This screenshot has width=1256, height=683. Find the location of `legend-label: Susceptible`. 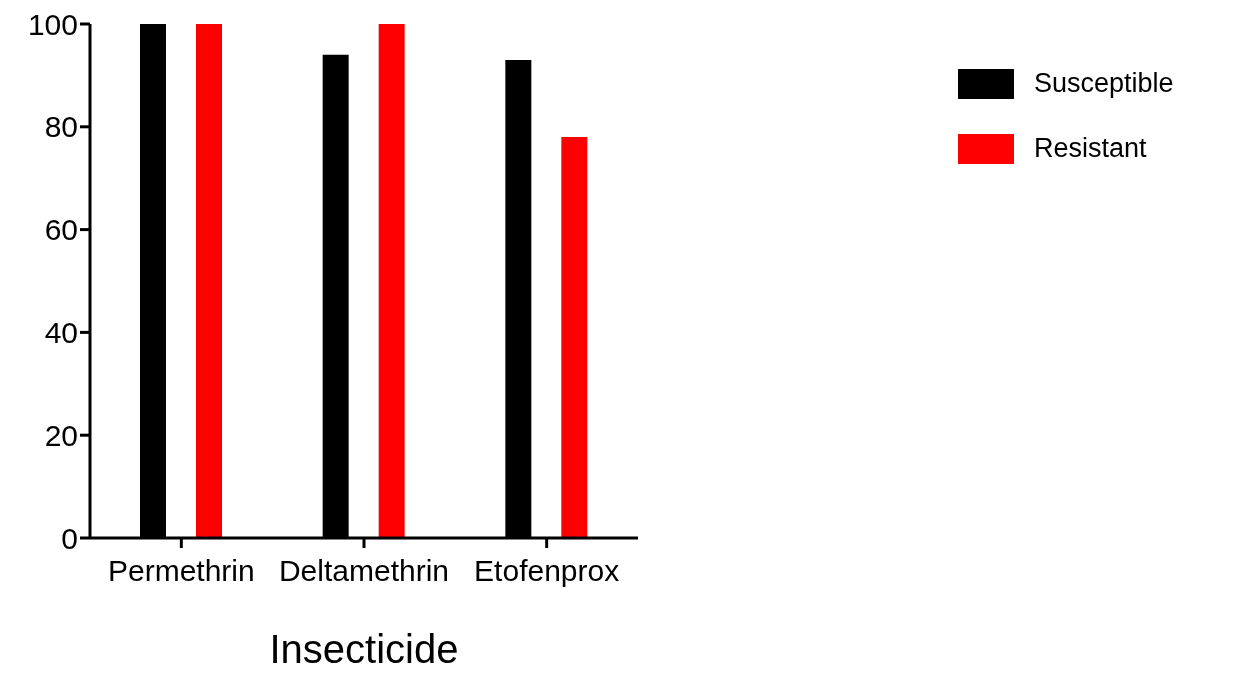

legend-label: Susceptible is located at coordinates (1104, 83).